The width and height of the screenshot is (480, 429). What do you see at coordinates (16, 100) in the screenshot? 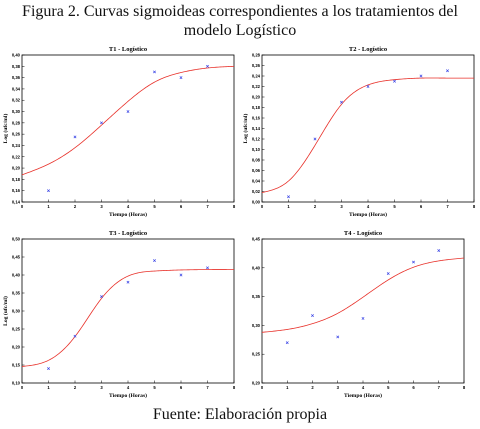
I see `y-tick-label: 0,32` at bounding box center [16, 100].